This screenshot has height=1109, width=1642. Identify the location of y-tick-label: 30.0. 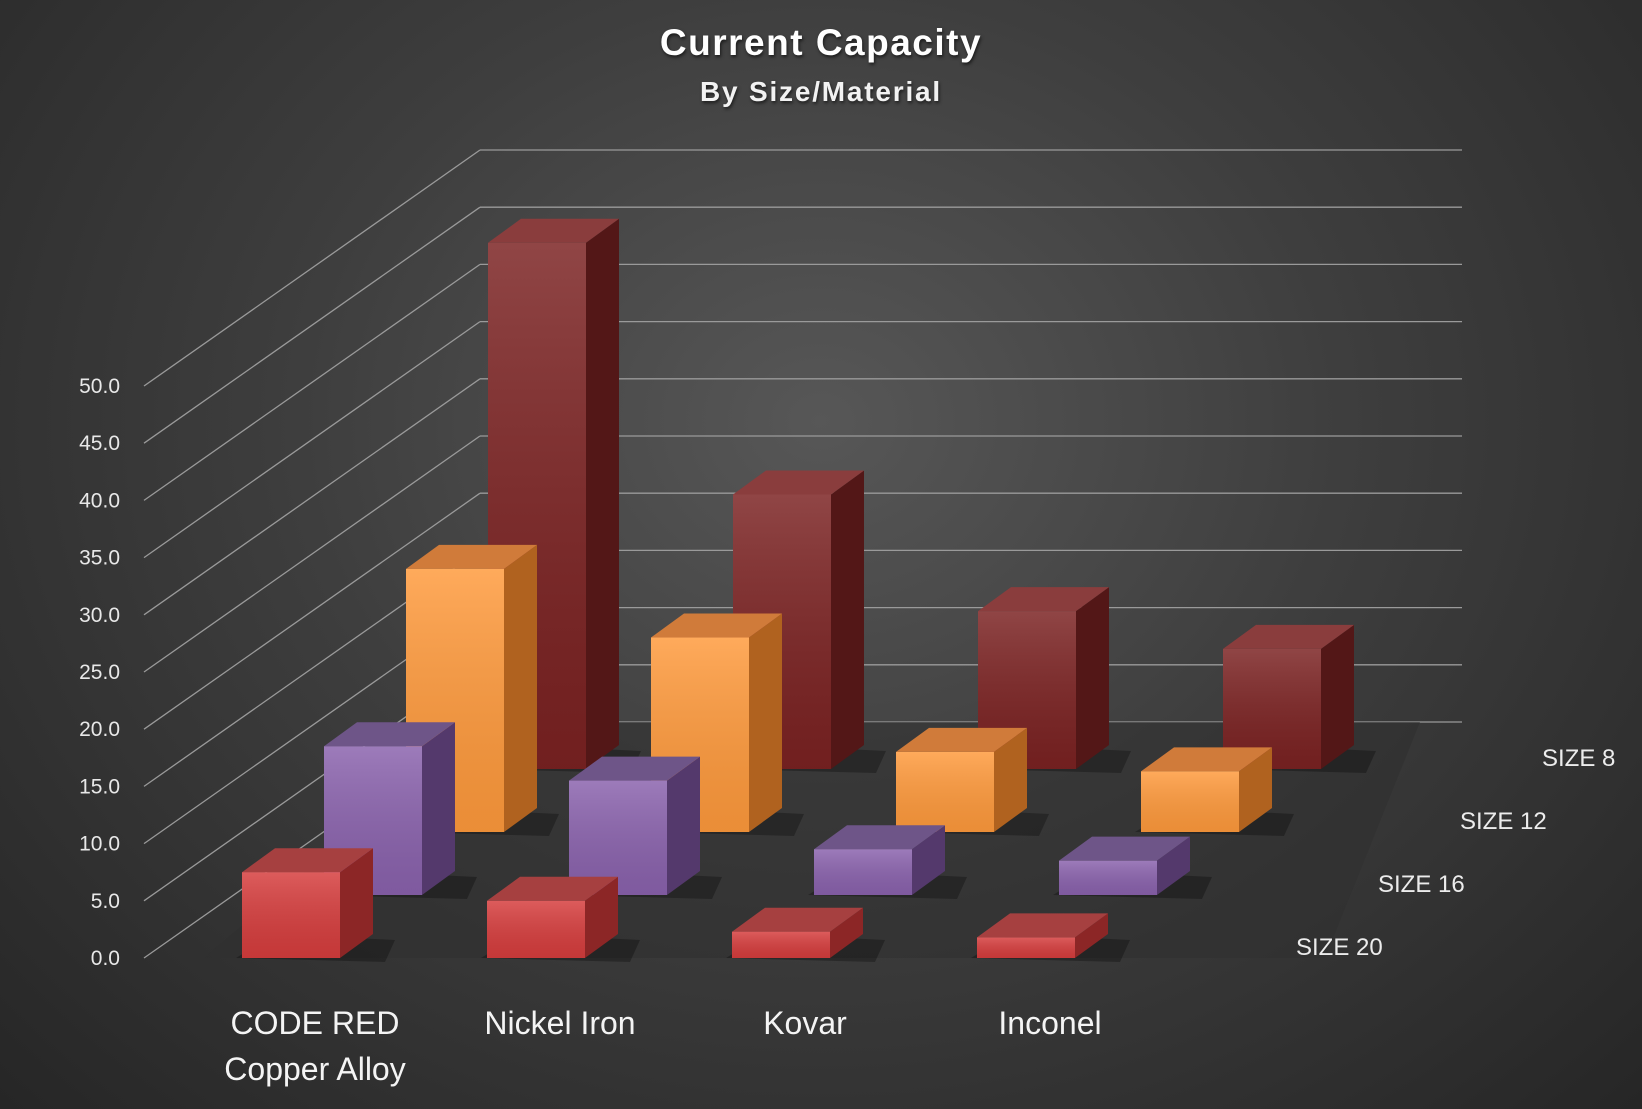
(99, 615).